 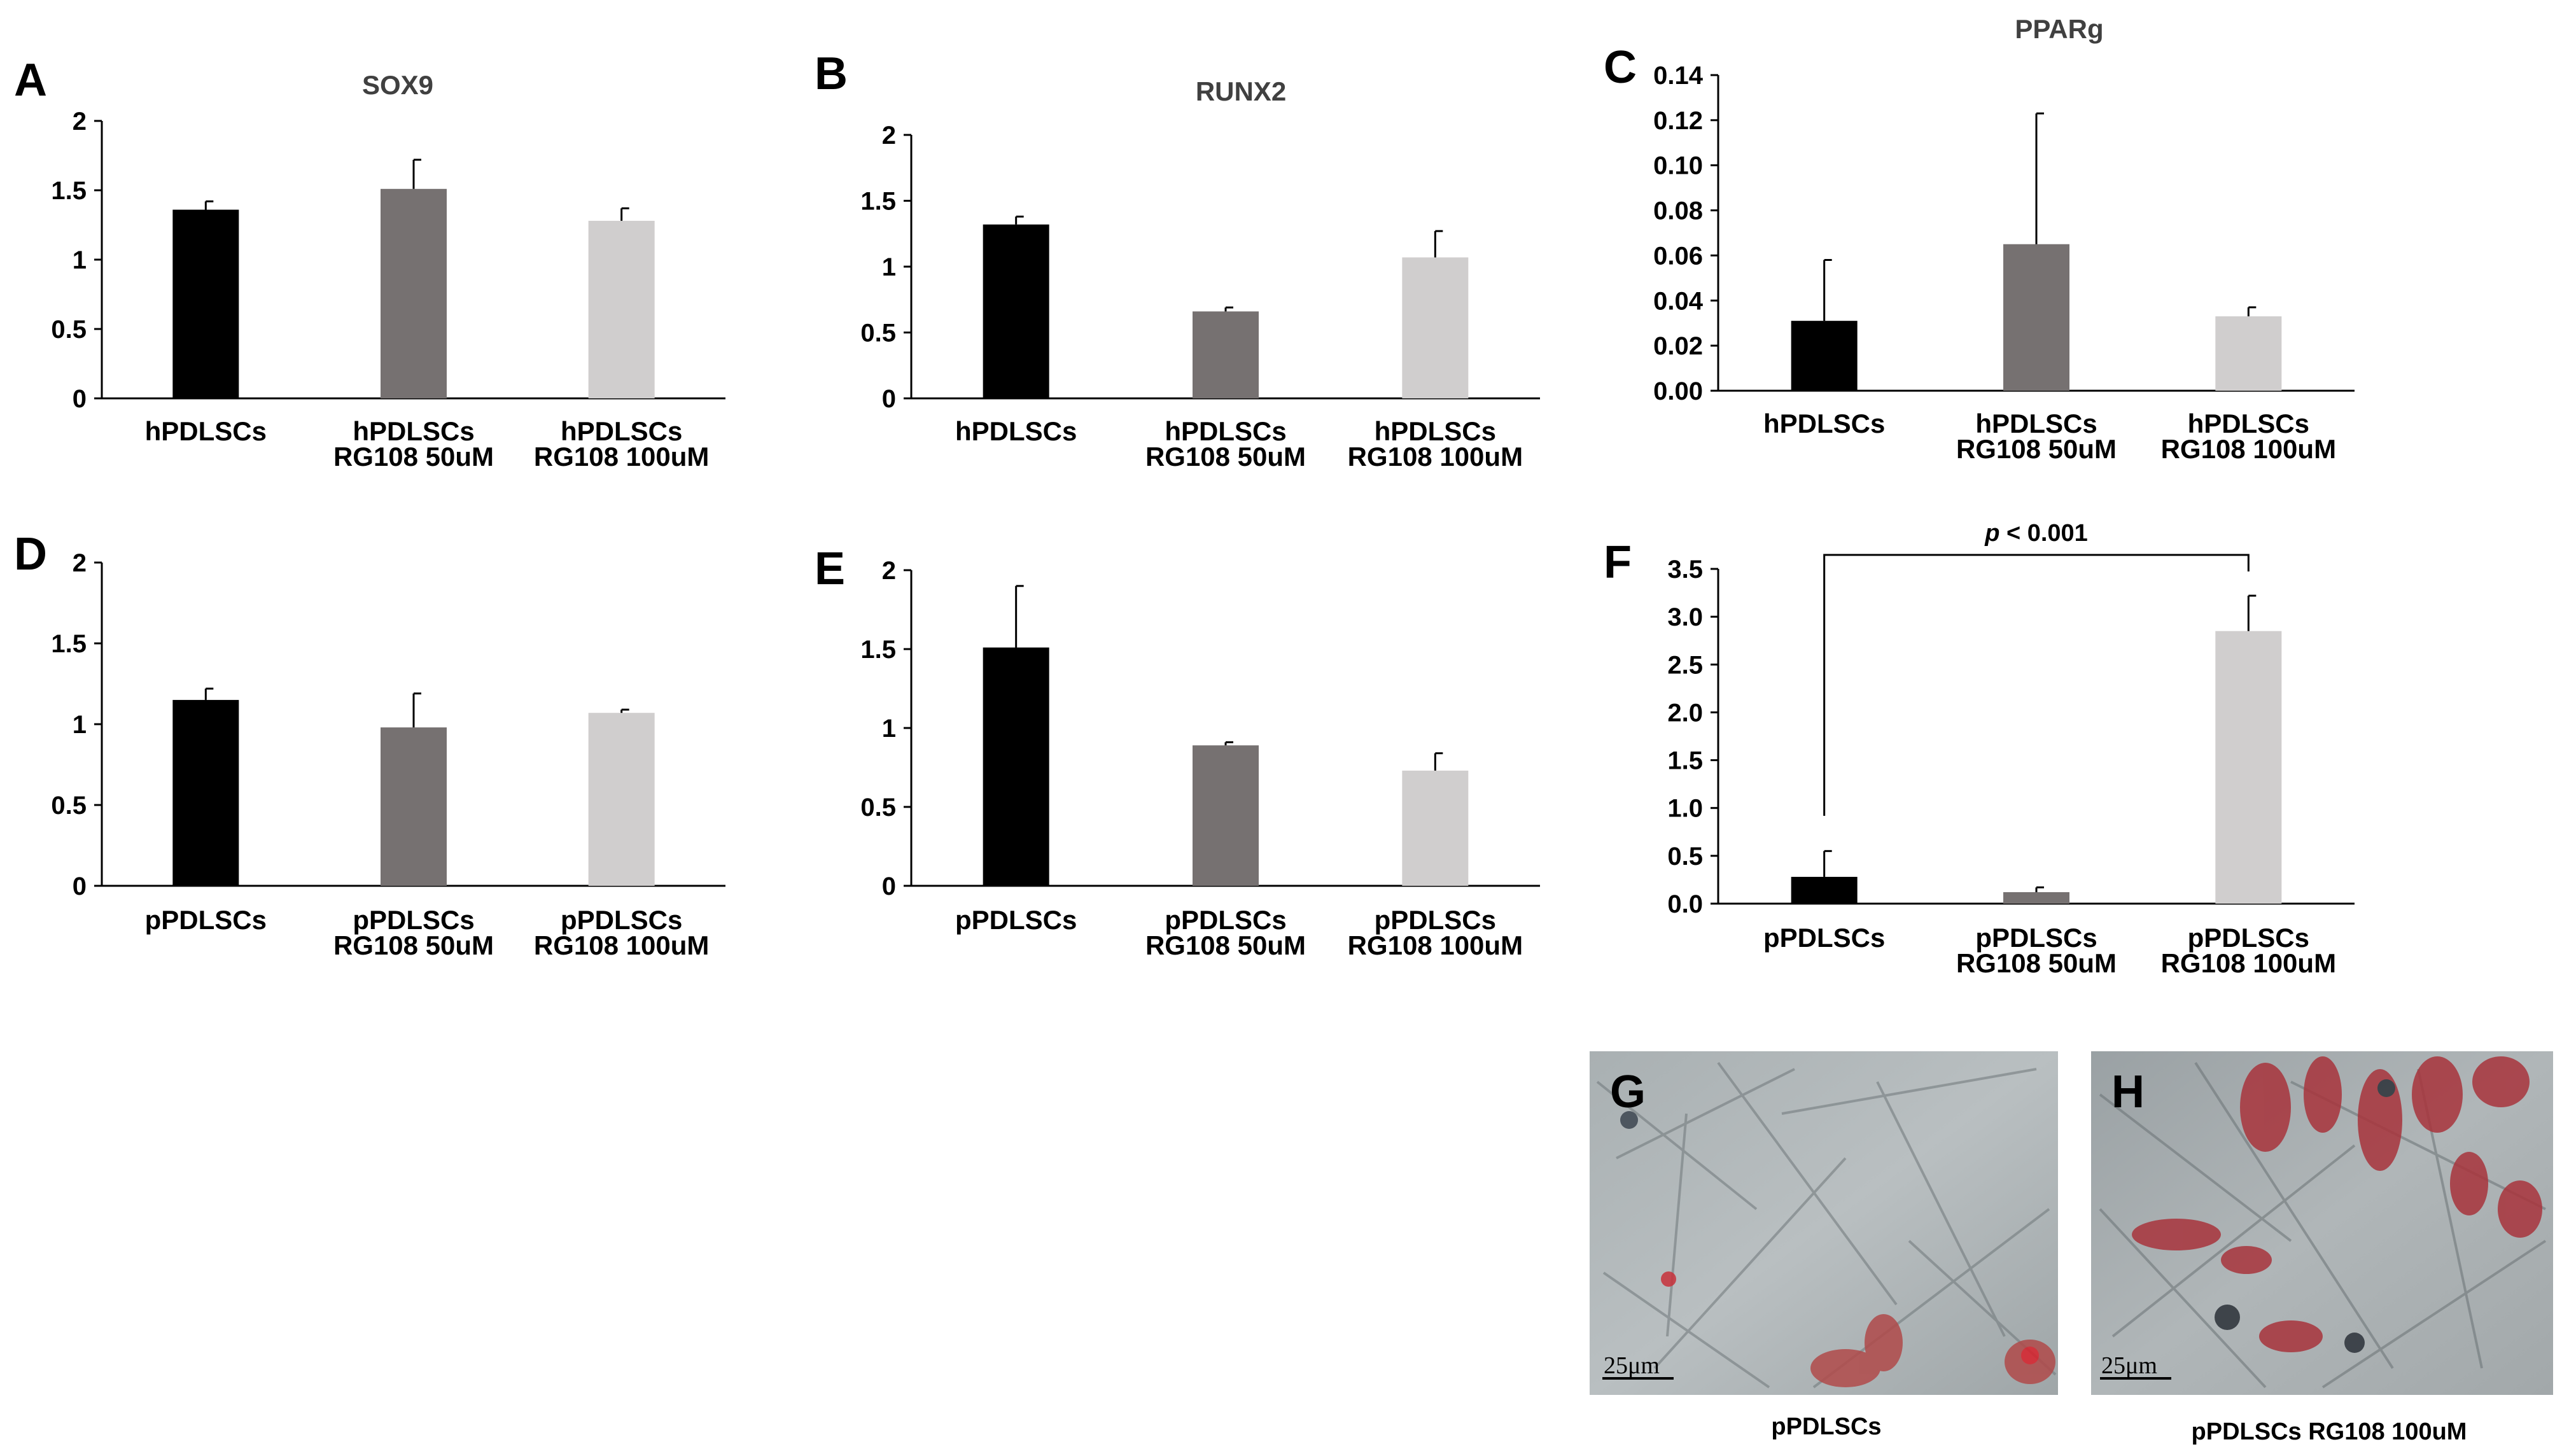 What do you see at coordinates (831, 73) in the screenshot?
I see `panel-letter: B` at bounding box center [831, 73].